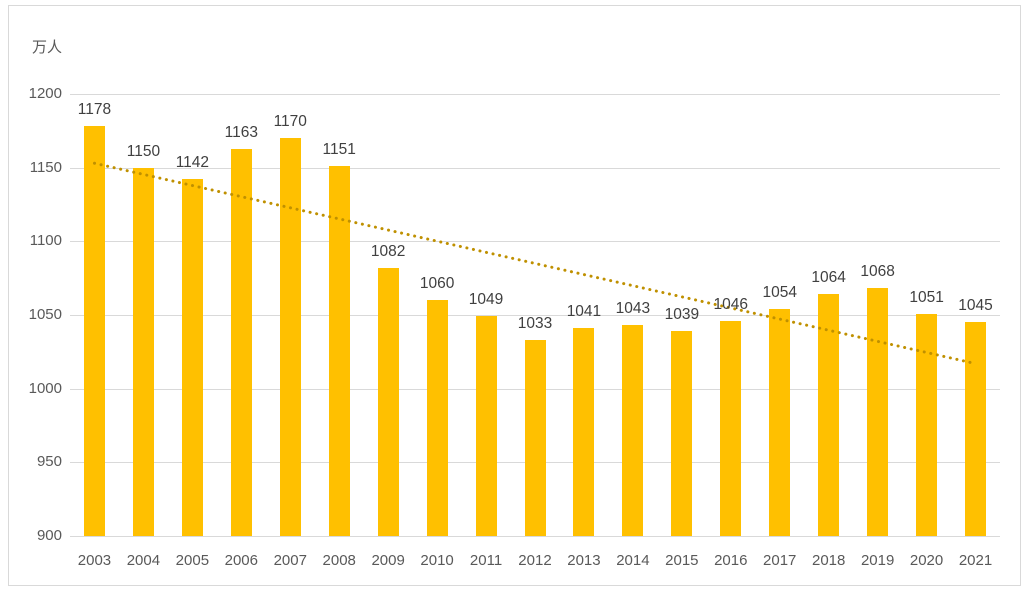 This screenshot has width=1024, height=591. What do you see at coordinates (829, 415) in the screenshot?
I see `bar-2018` at bounding box center [829, 415].